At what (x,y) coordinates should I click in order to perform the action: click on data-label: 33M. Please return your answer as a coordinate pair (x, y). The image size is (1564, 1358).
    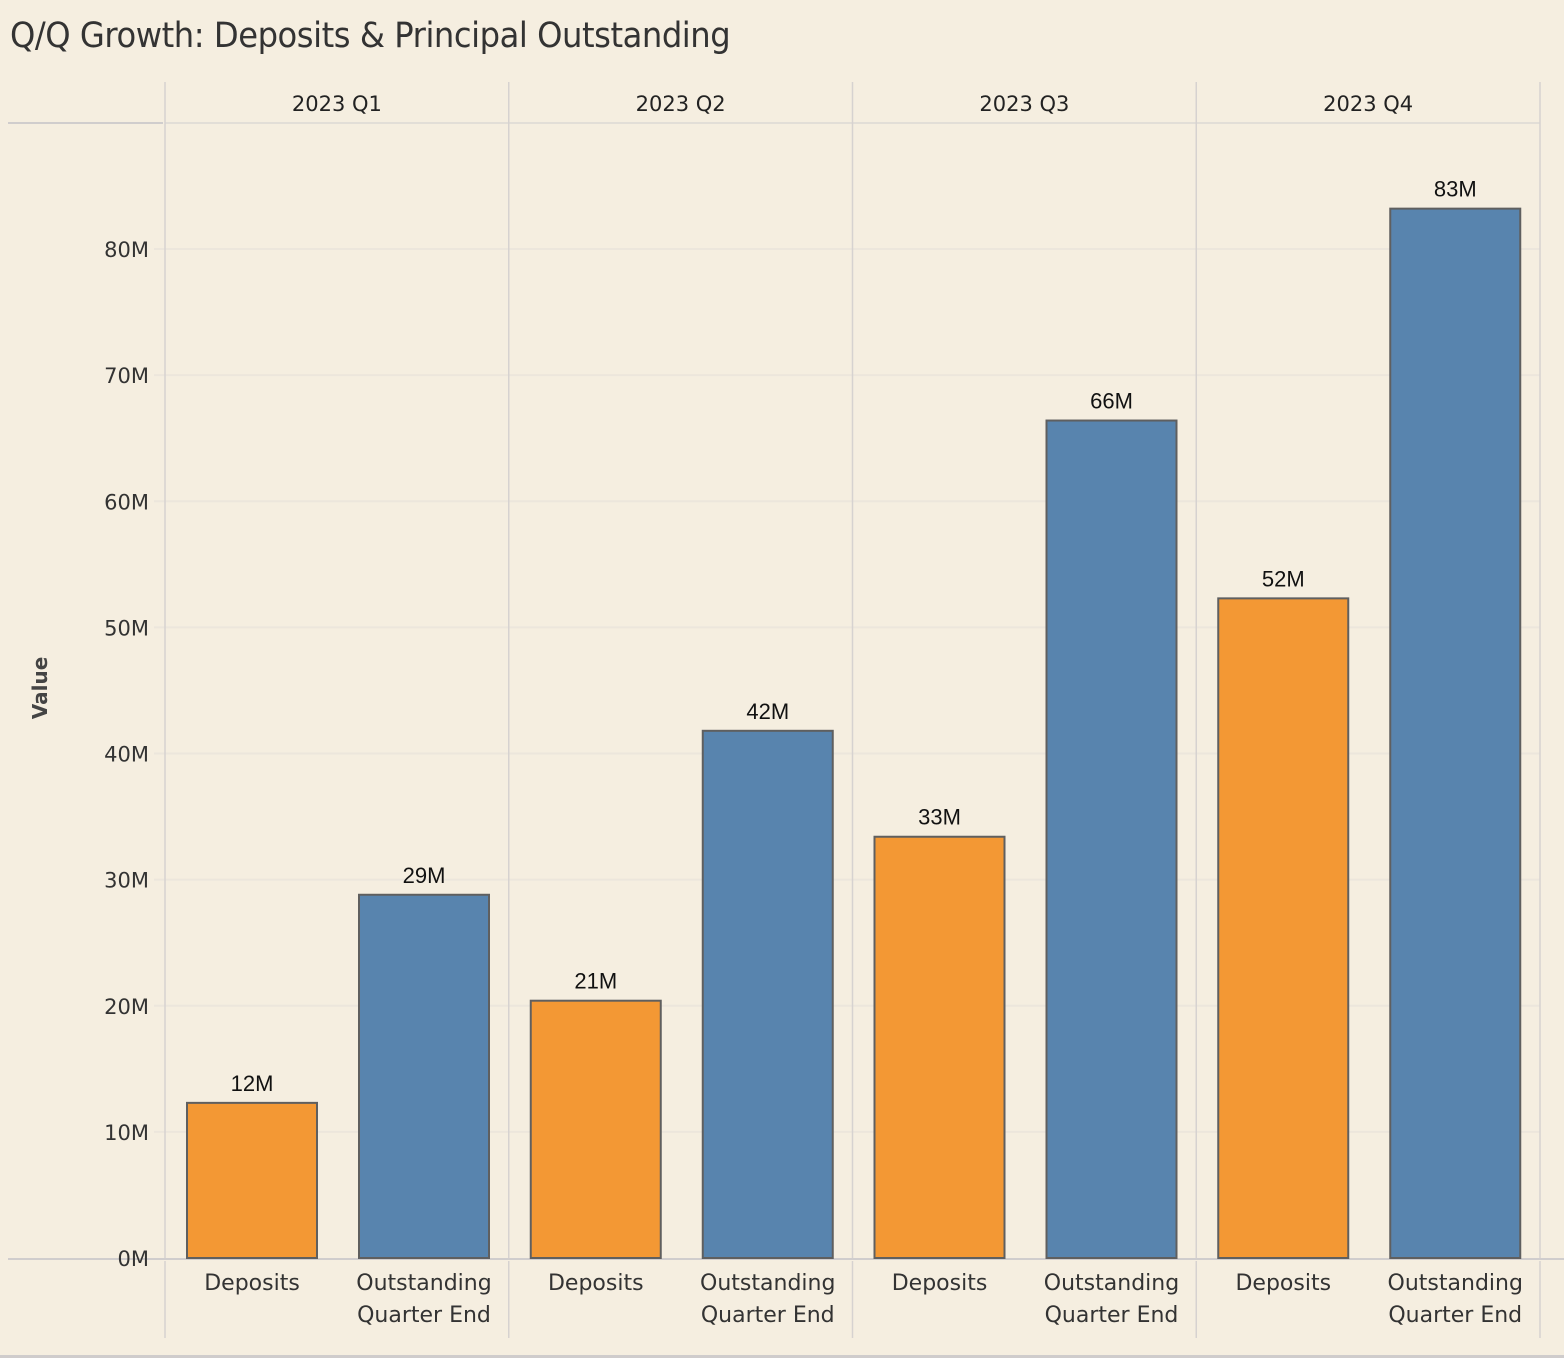
    Looking at the image, I should click on (939, 817).